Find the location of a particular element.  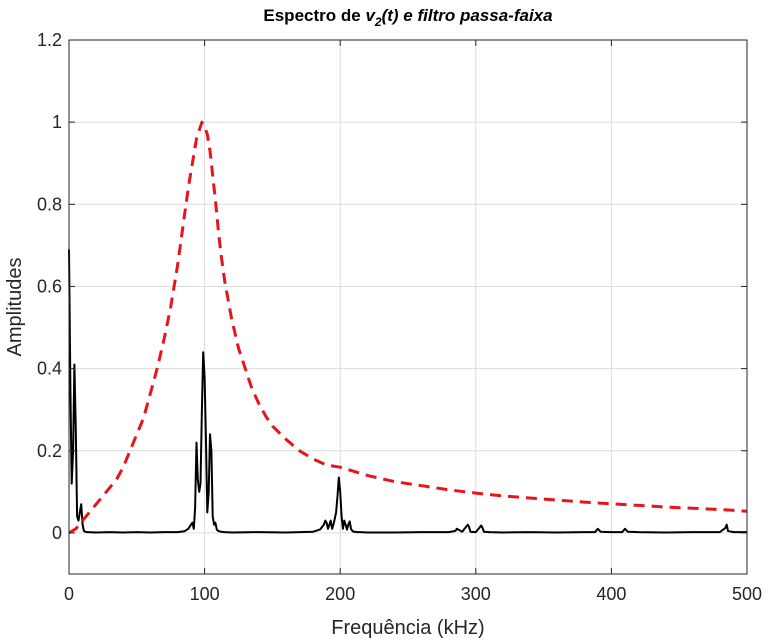

x-tick-label-5: 500 is located at coordinates (747, 594).